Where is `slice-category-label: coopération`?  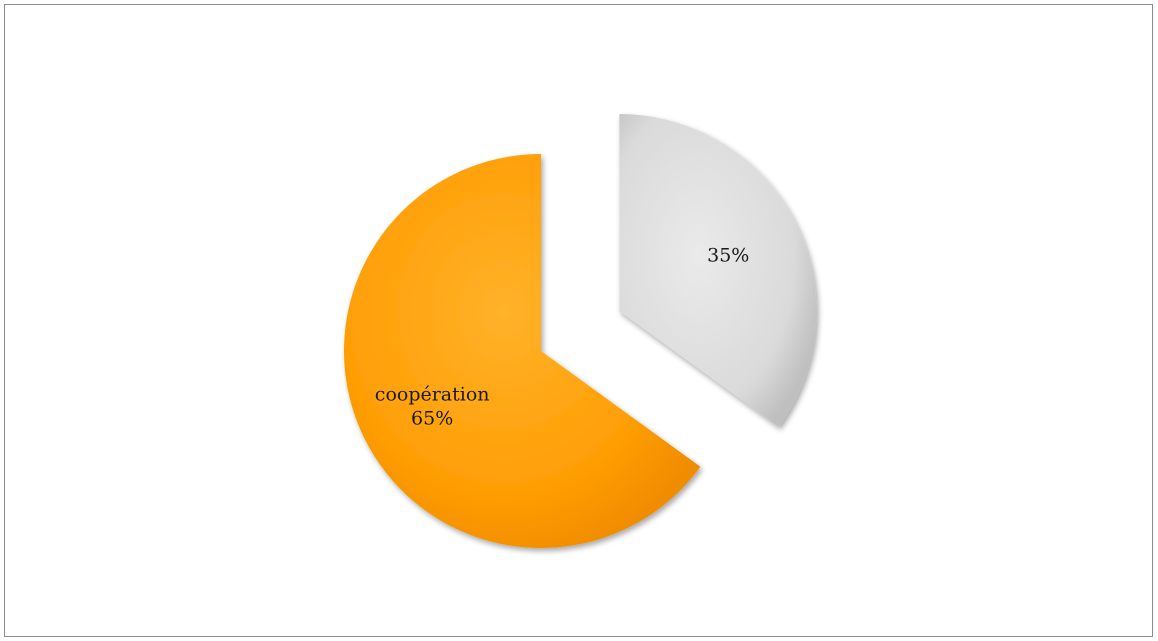
slice-category-label: coopération is located at coordinates (432, 394).